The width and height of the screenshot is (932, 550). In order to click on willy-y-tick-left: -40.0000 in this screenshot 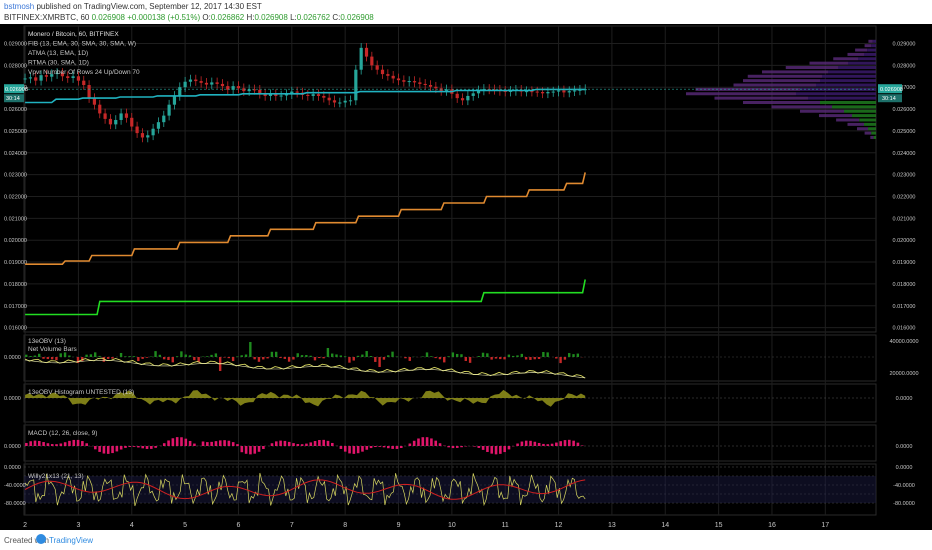, I will do `click(15, 486)`.